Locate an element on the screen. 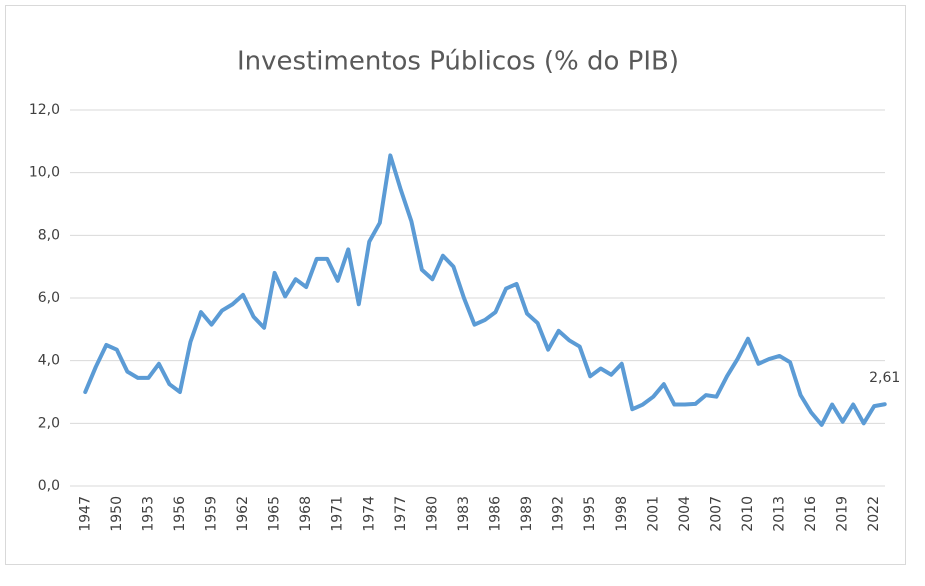  x-tick-label: 1986 is located at coordinates (496, 514).